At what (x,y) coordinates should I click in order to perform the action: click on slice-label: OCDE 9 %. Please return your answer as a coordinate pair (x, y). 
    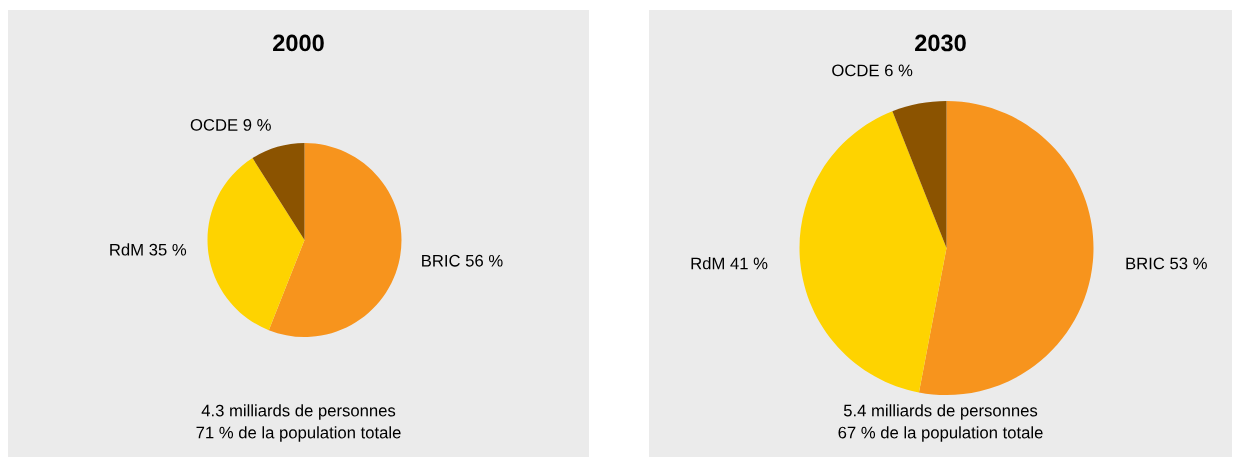
    Looking at the image, I should click on (230, 125).